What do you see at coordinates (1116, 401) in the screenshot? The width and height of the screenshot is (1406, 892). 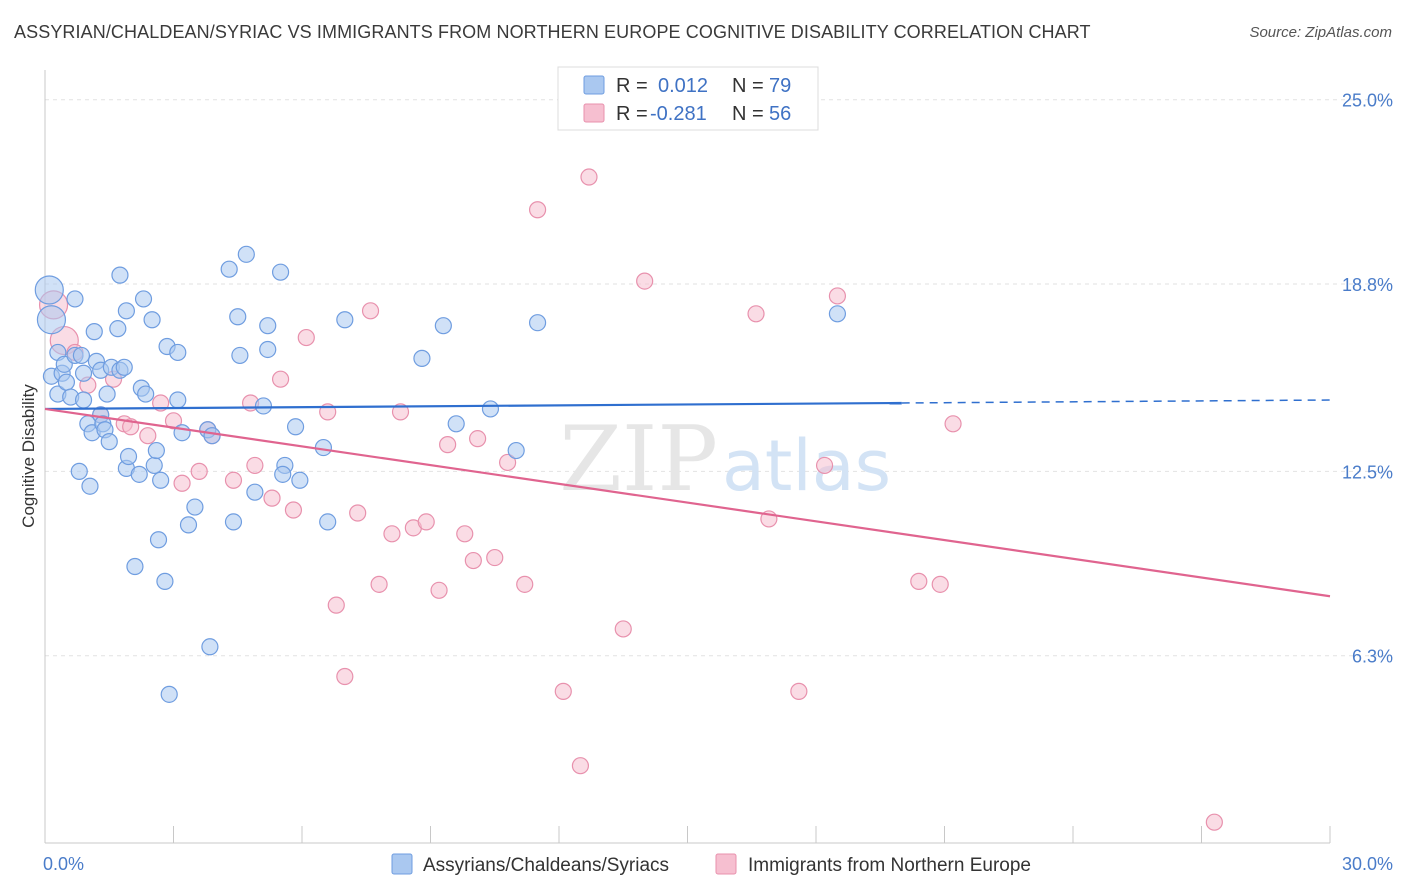 I see `trend-line-assyrians-extension` at bounding box center [1116, 401].